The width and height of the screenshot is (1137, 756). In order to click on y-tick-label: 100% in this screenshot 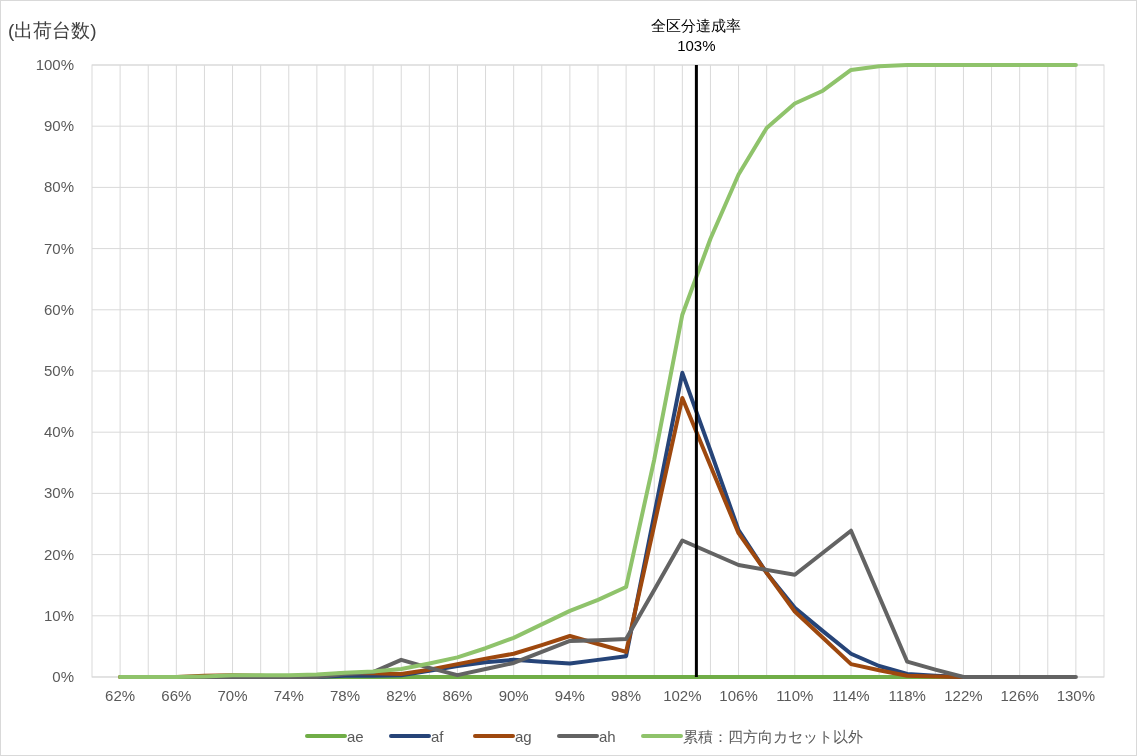, I will do `click(54, 64)`.